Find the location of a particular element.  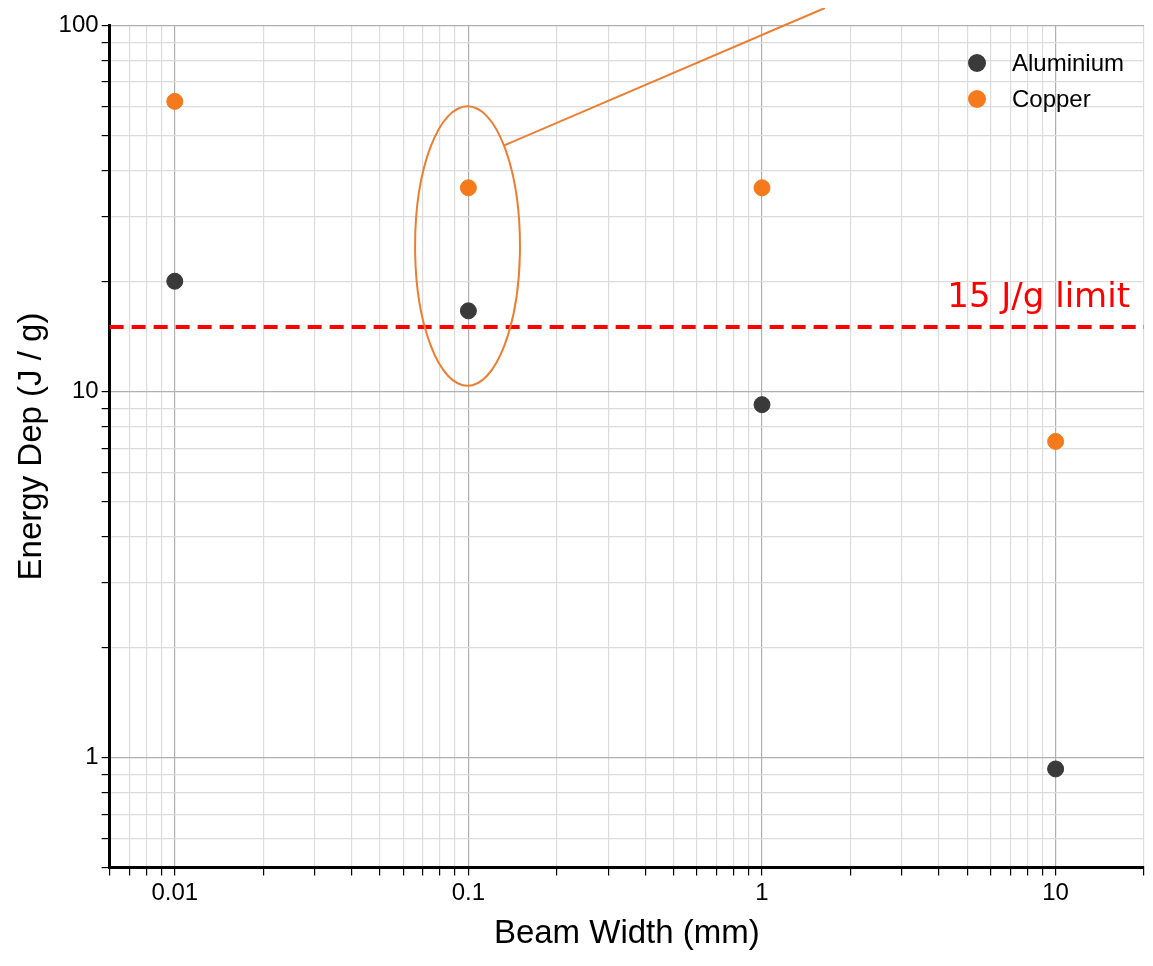

y-tick-label: 1 is located at coordinates (92, 756).